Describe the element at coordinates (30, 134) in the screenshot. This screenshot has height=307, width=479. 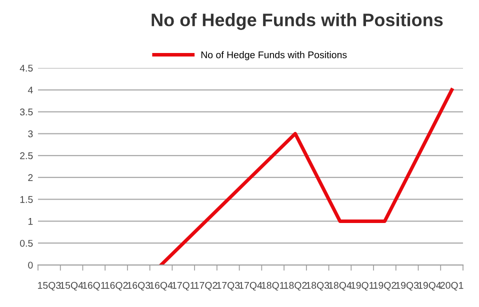
I see `y-tick-label: 3` at that location.